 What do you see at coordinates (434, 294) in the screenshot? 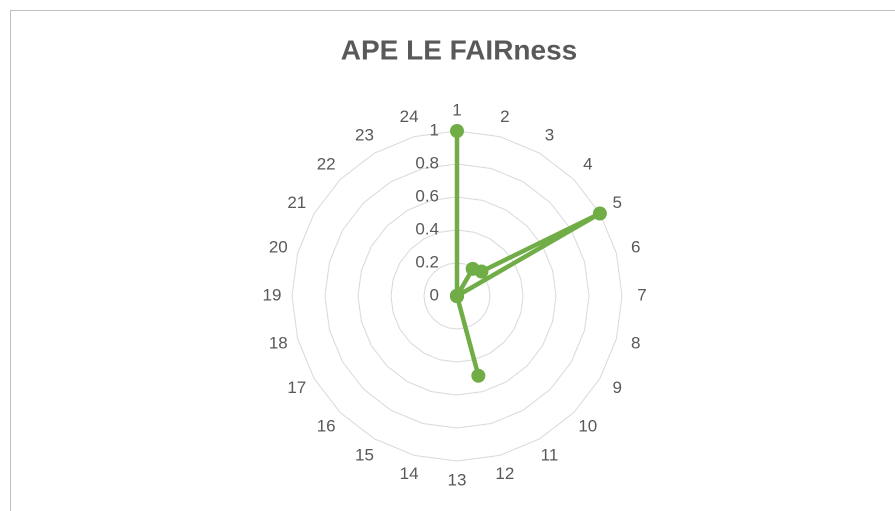
I see `y-tick-label: 0` at bounding box center [434, 294].